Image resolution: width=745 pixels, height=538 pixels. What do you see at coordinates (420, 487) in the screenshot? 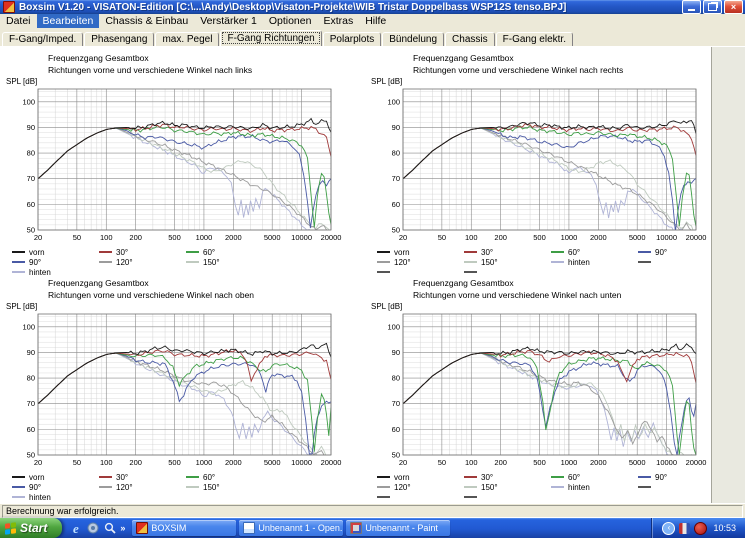
I see `legend-column: vorn 120°` at bounding box center [420, 487].